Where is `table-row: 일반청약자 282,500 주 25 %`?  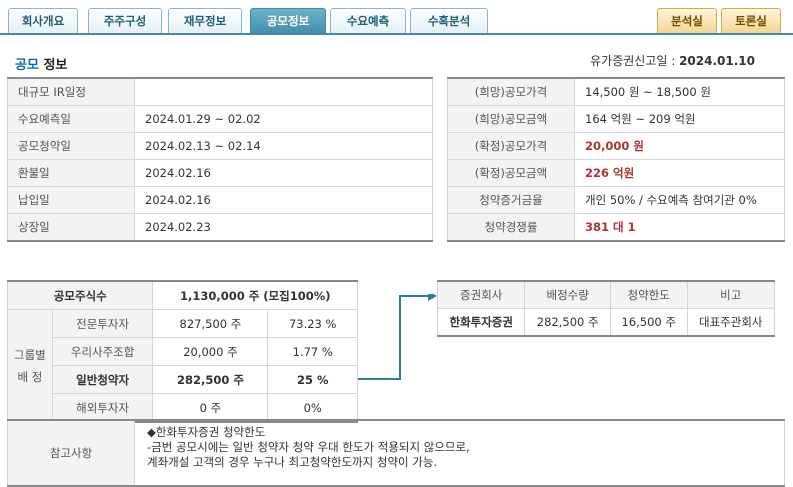
table-row: 일반청약자 282,500 주 25 % is located at coordinates (183, 379).